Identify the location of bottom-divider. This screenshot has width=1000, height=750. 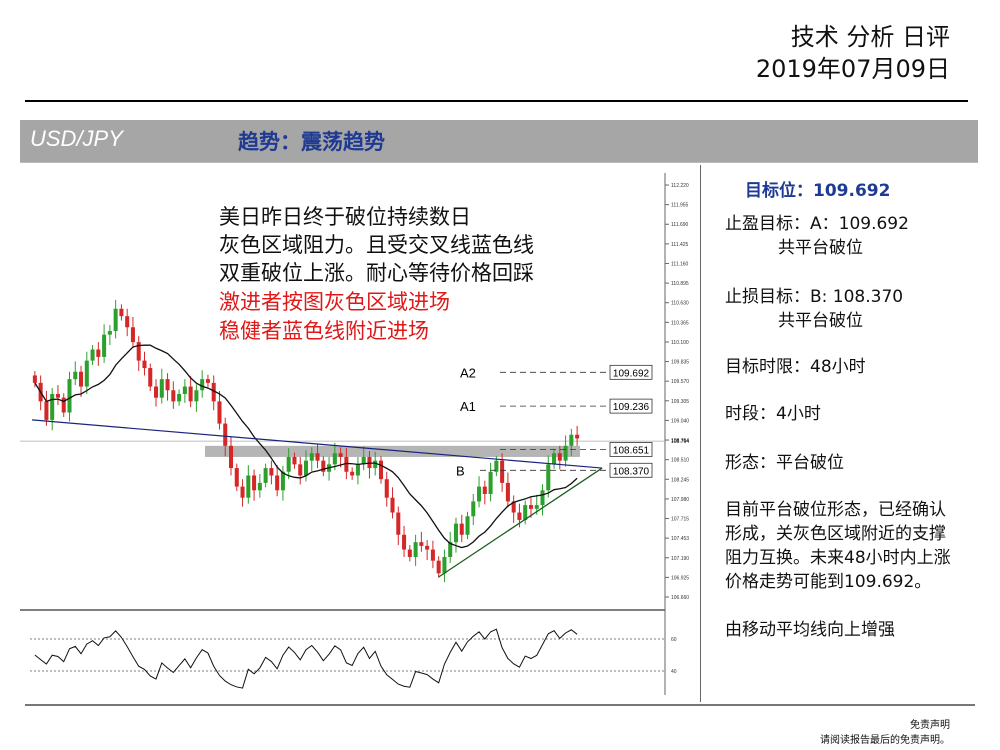
(500, 705).